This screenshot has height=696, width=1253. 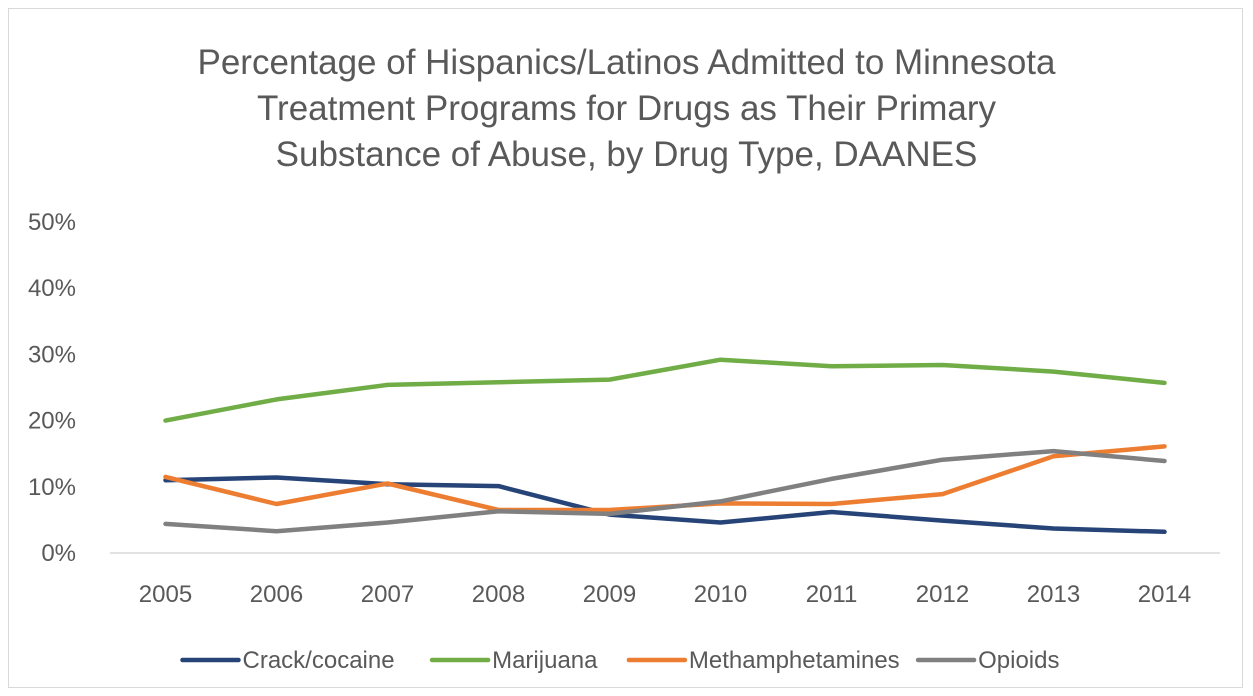 What do you see at coordinates (1053, 594) in the screenshot?
I see `x-tick-label: 2013` at bounding box center [1053, 594].